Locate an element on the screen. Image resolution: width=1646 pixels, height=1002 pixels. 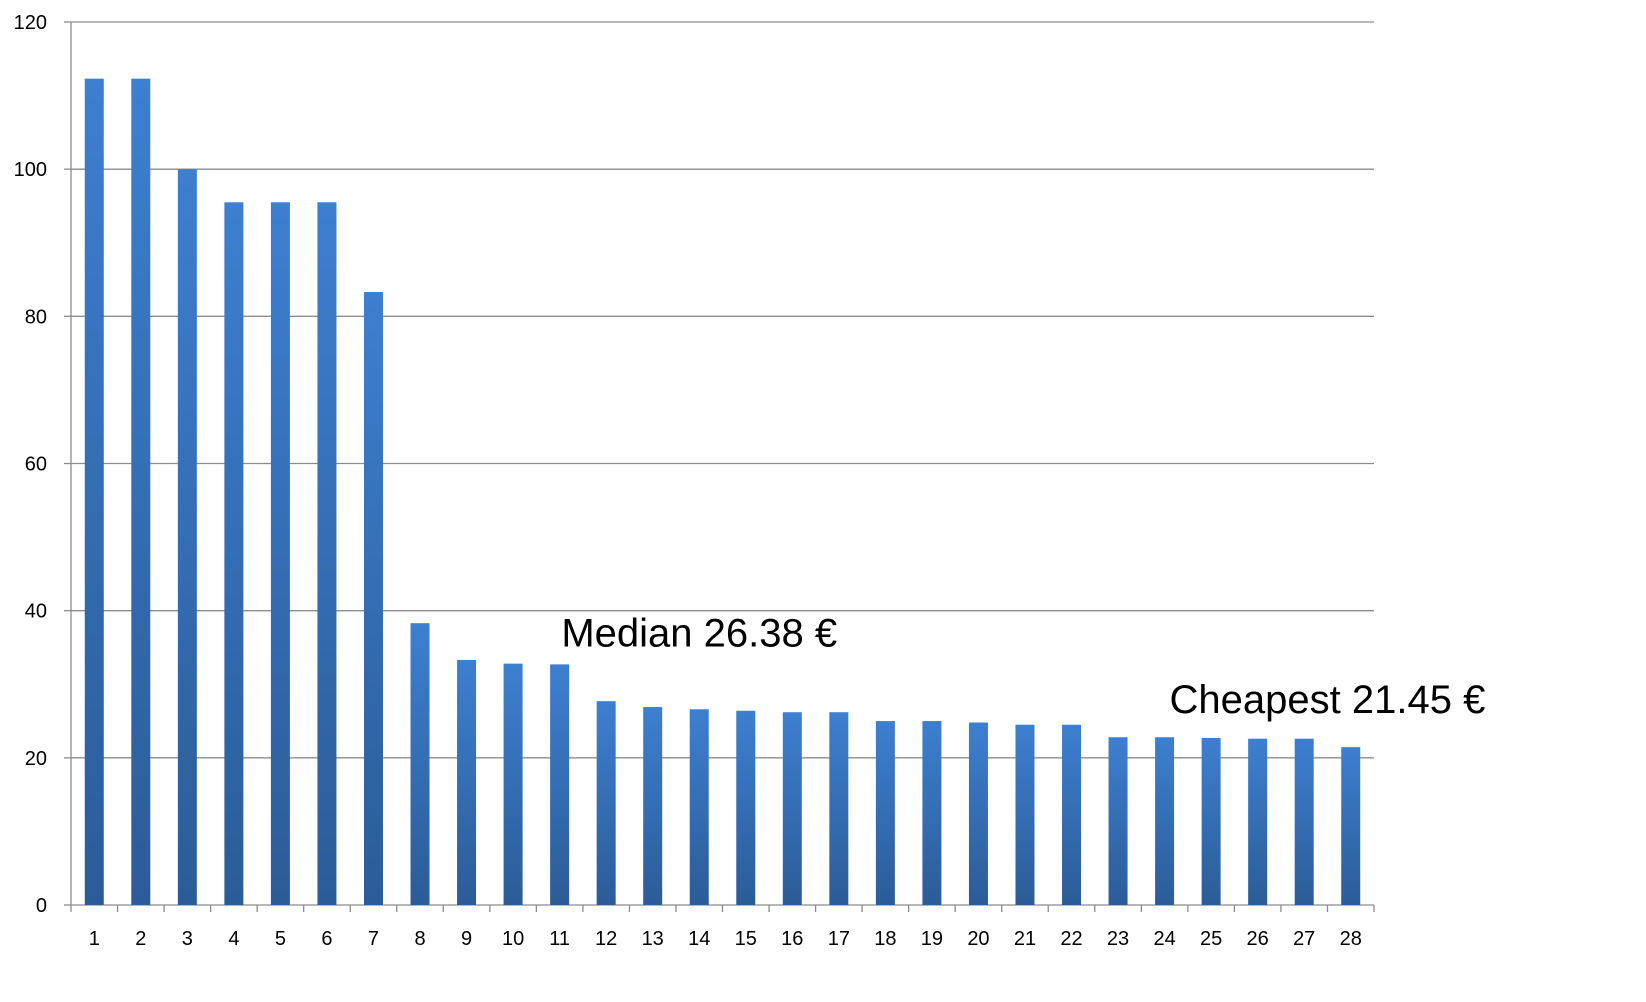
x-tick-label: 20 is located at coordinates (978, 939).